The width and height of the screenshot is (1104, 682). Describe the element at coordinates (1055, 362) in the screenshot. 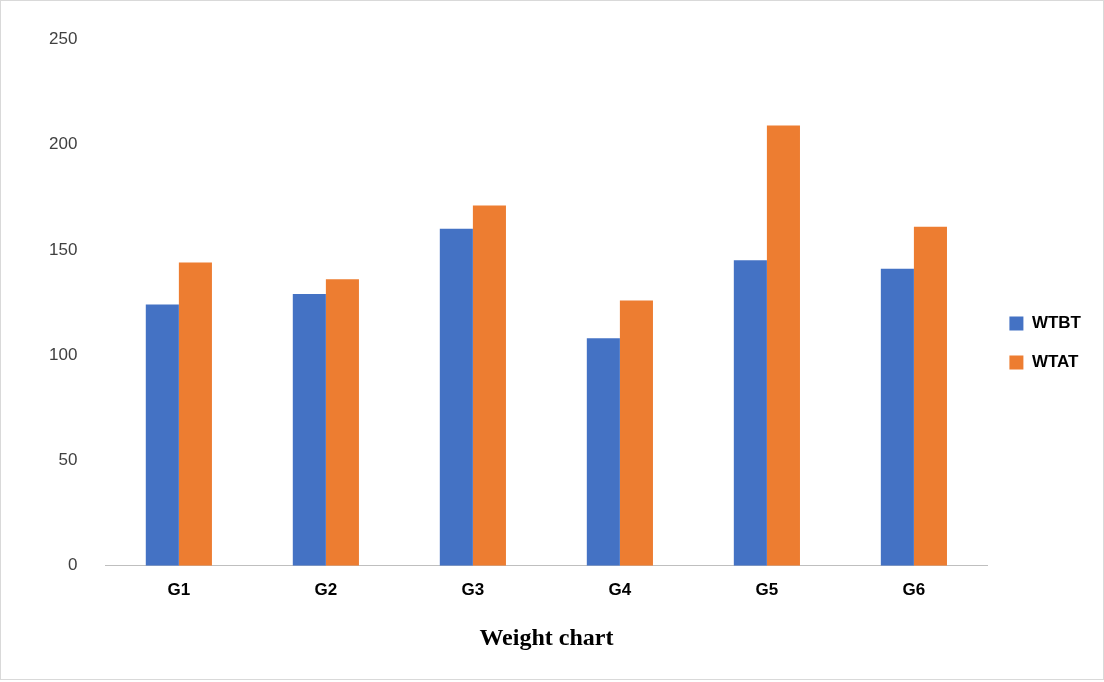

I see `legend-label: WTAT` at that location.